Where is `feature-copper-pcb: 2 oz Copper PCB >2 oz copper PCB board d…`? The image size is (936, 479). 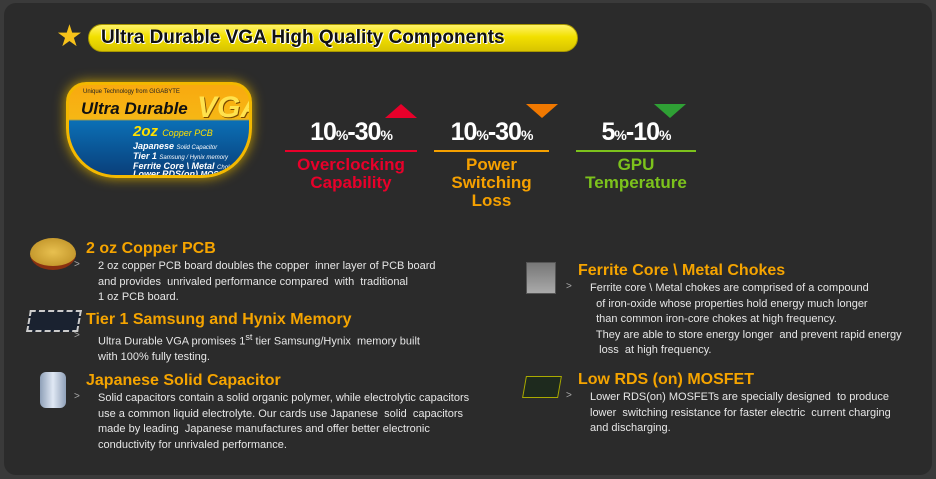
feature-copper-pcb: 2 oz Copper PCB >2 oz copper PCB board d… is located at coordinates (255, 273).